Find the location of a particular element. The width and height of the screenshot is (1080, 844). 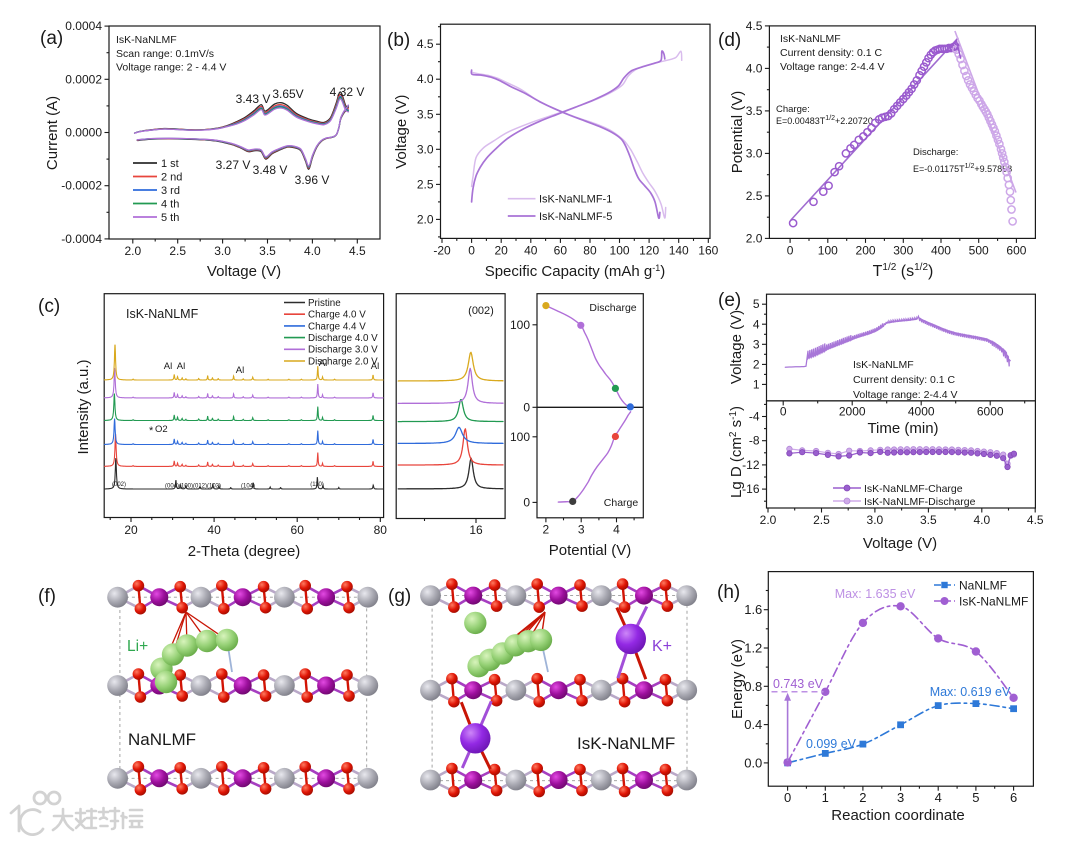

svg-text: (d) is located at coordinates (729, 40).